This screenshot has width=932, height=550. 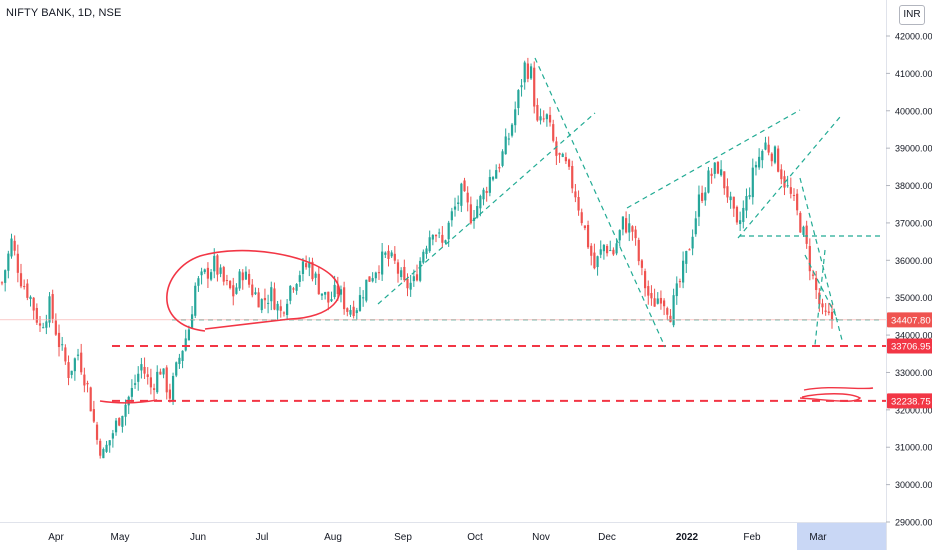 I want to click on currency-button: INR, so click(x=912, y=15).